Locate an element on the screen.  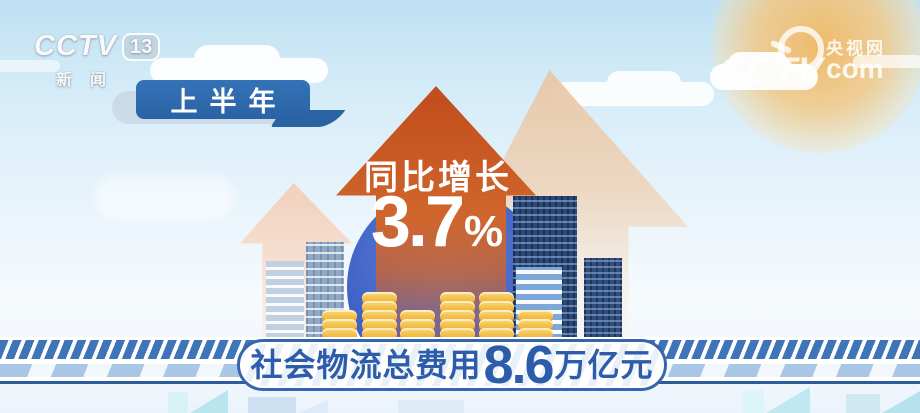
period-badge: 上半年 is located at coordinates (223, 99).